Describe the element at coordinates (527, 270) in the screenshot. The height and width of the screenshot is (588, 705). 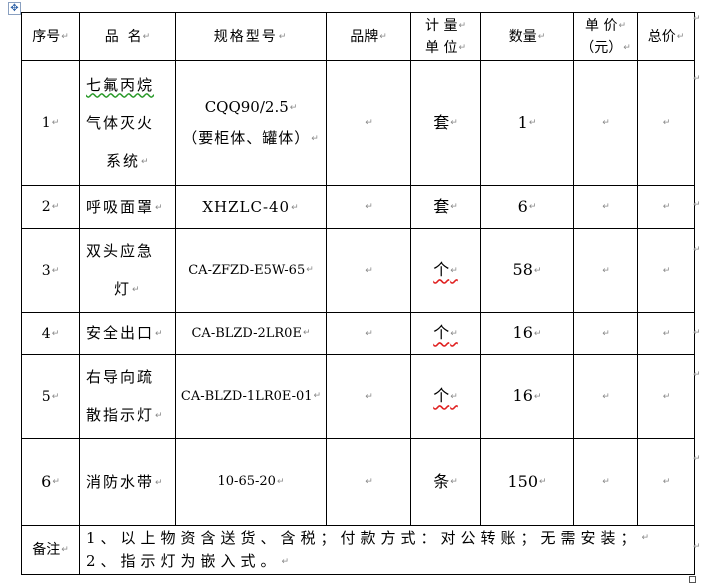
I see `cell-qty: 58` at that location.